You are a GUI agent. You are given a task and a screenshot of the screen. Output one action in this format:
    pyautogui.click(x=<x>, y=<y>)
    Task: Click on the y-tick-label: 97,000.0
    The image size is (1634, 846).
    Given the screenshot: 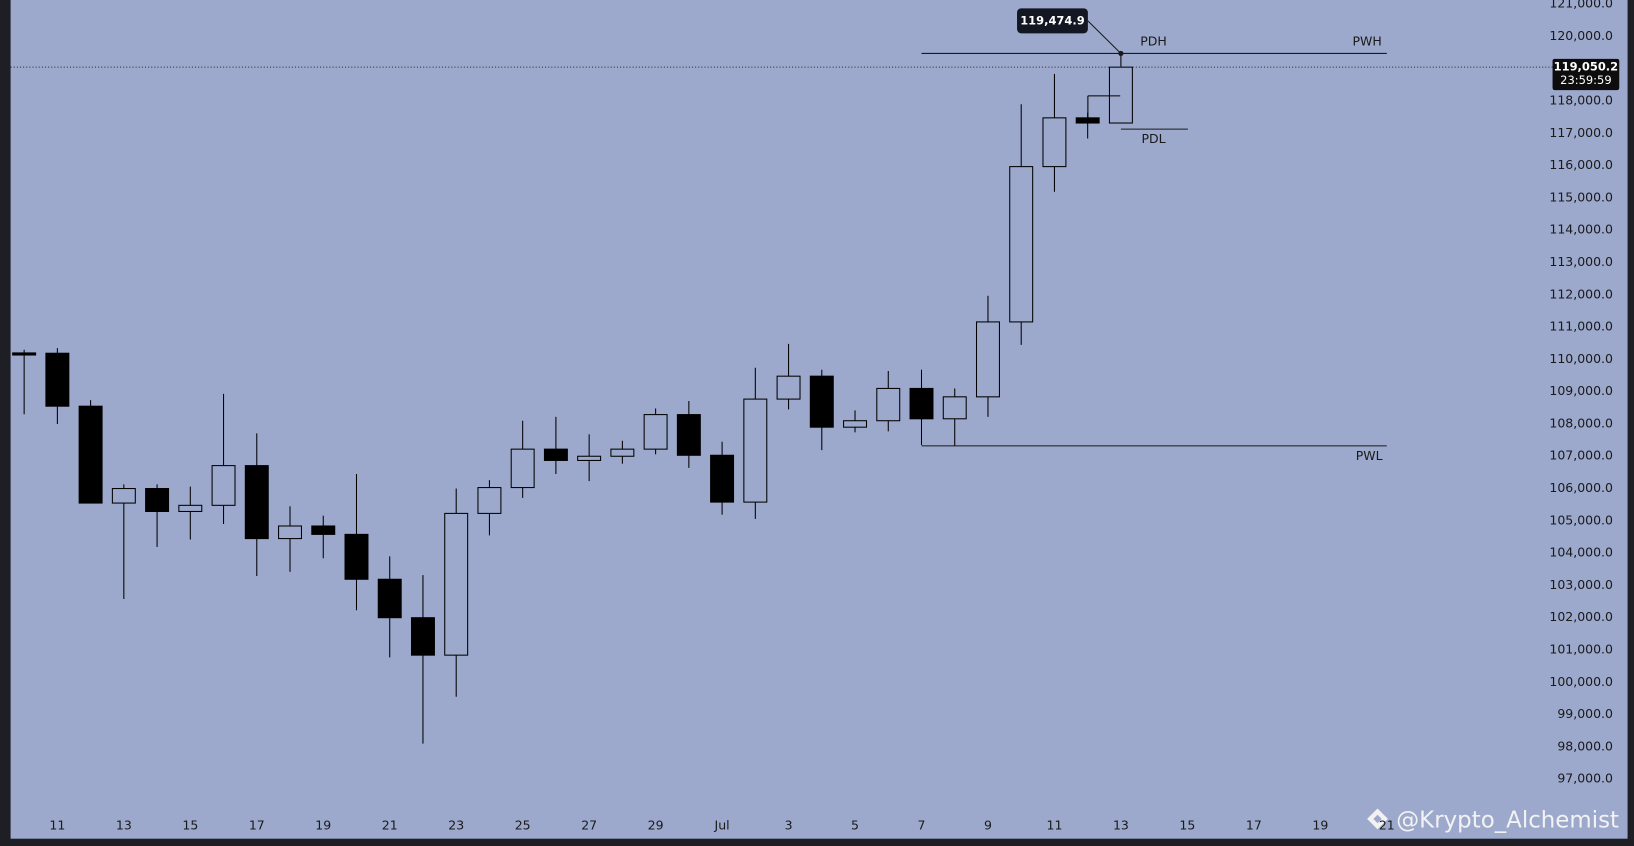 What is the action you would take?
    pyautogui.click(x=1585, y=778)
    